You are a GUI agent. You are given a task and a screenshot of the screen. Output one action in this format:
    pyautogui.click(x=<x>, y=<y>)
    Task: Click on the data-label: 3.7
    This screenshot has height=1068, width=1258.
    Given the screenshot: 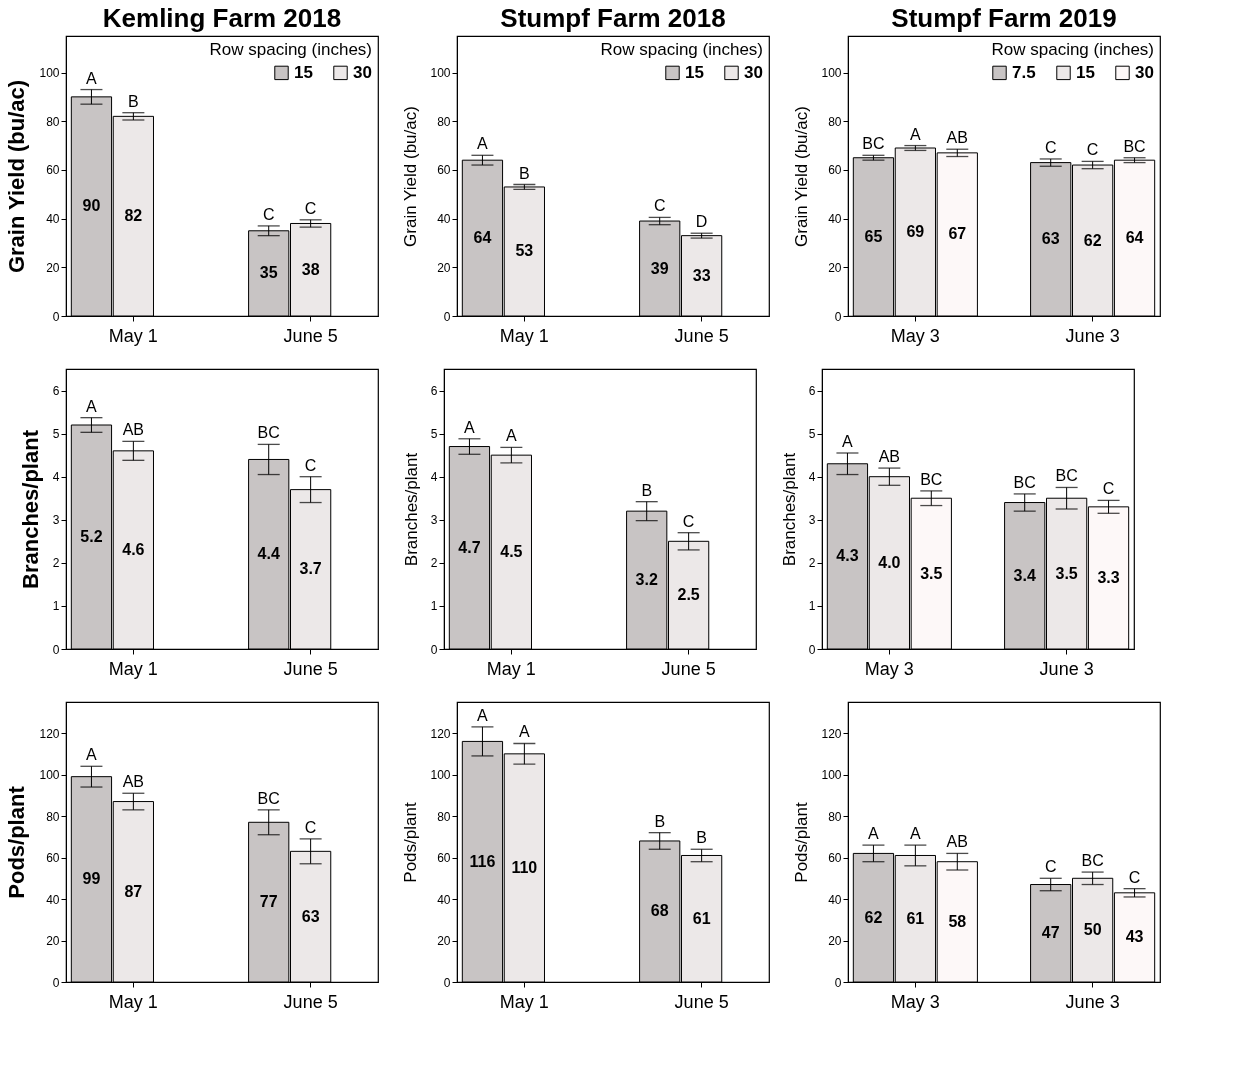 What is the action you would take?
    pyautogui.click(x=310, y=569)
    